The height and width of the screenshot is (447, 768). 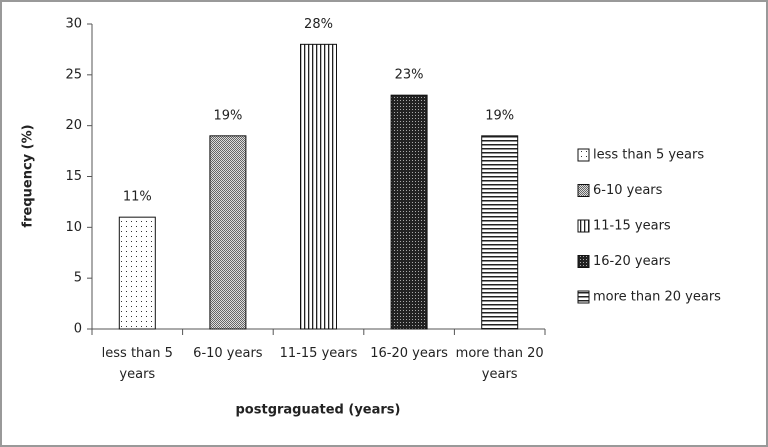 What do you see at coordinates (228, 353) in the screenshot?
I see `x-tick-label: 6-10 years` at bounding box center [228, 353].